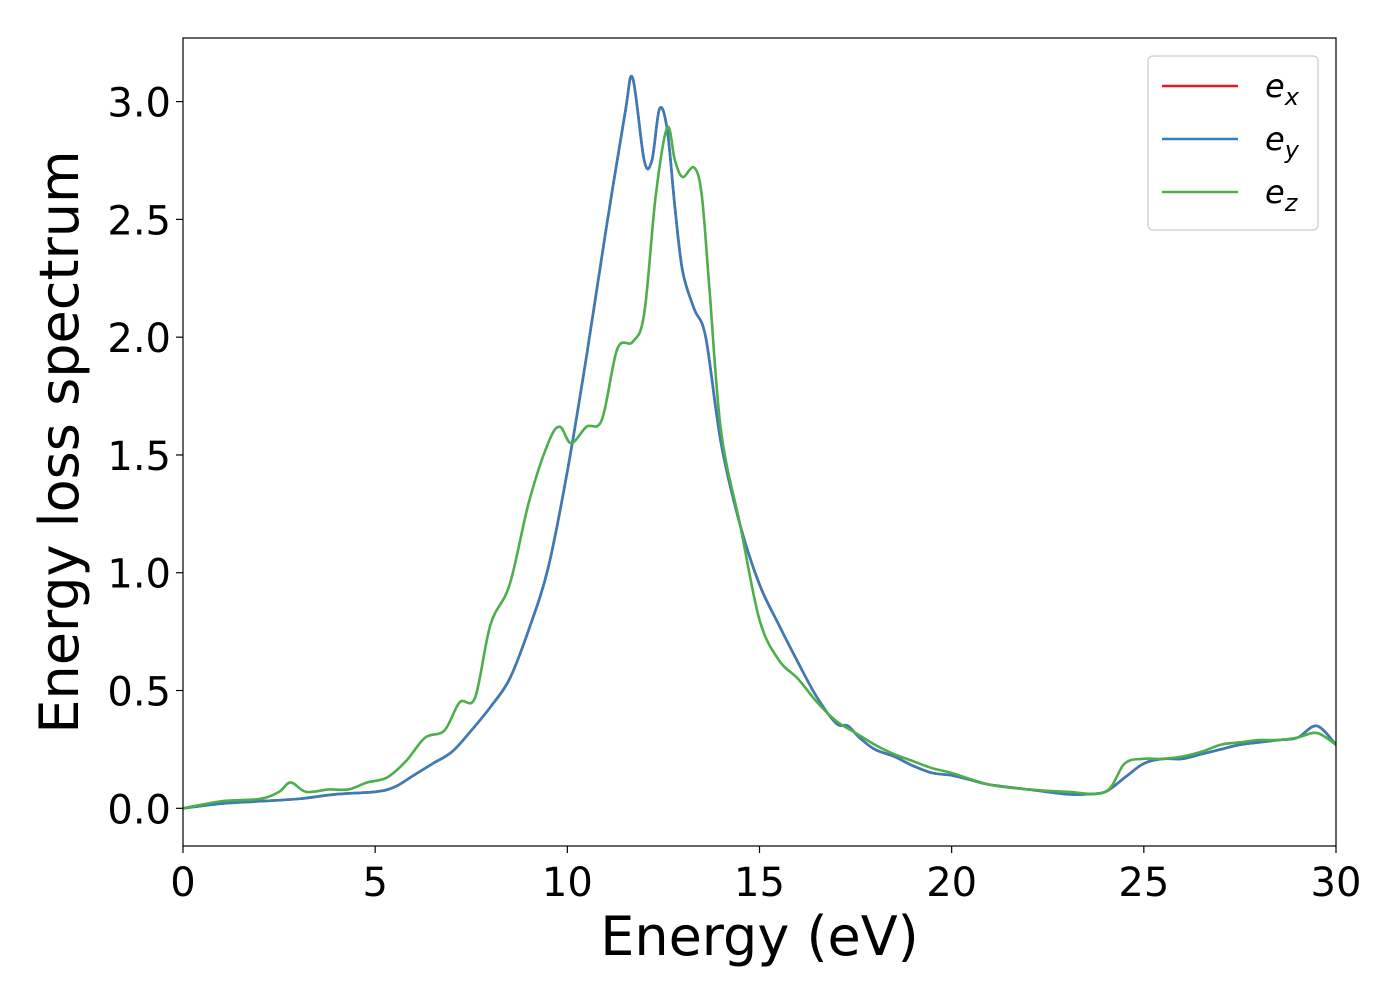  Describe the element at coordinates (139, 575) in the screenshot. I see `y-tick-label: 1.0` at that location.